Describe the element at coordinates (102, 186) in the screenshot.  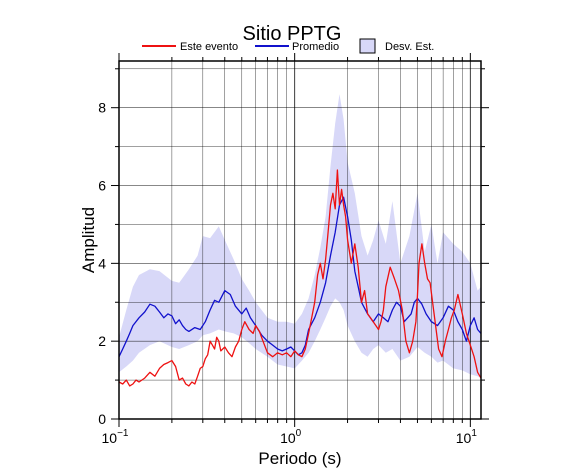
I see `y-tick-label: 6` at that location.